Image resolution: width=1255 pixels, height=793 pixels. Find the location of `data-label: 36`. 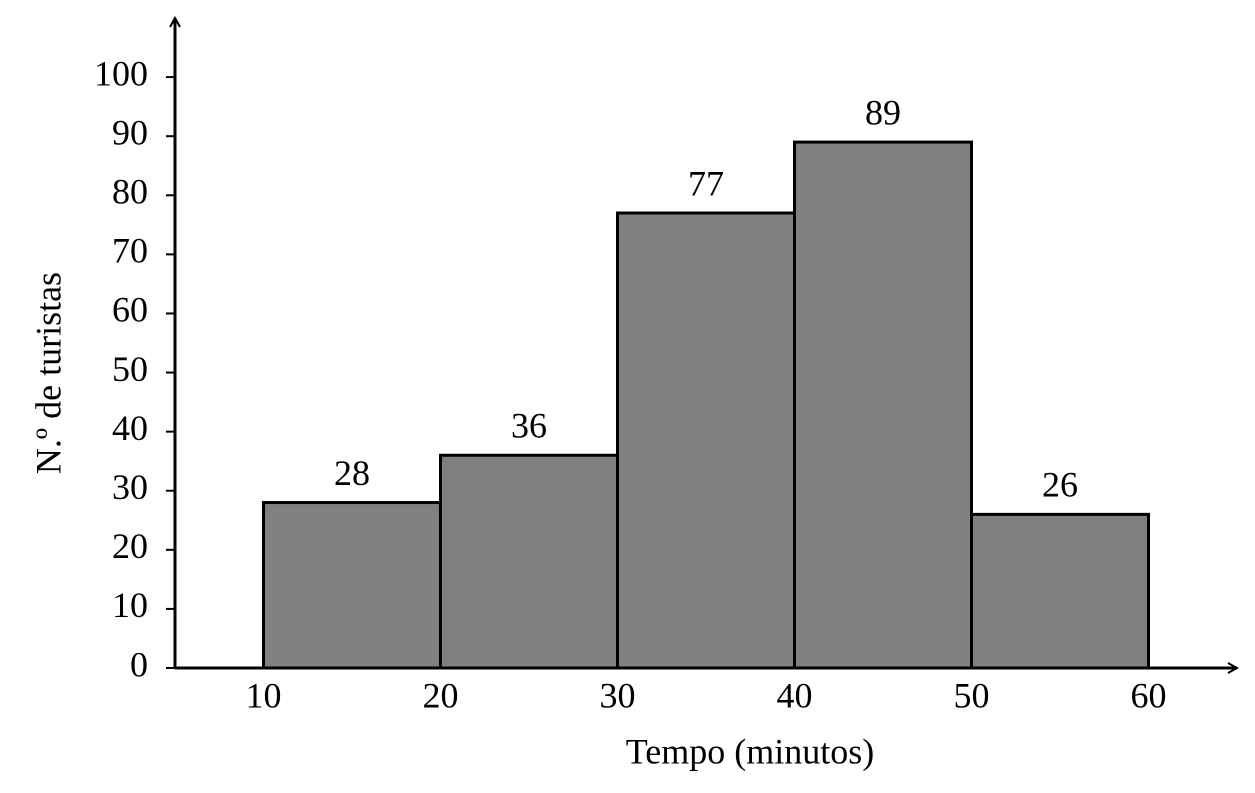

data-label: 36 is located at coordinates (529, 426).